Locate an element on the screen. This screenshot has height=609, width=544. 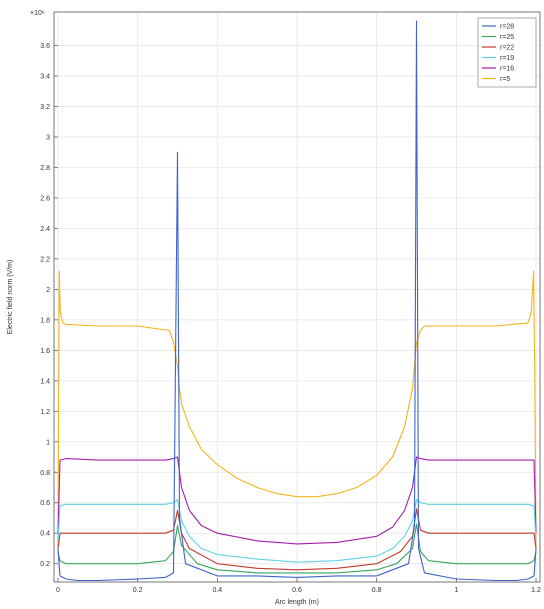
y-tick-label: 1.6 is located at coordinates (45, 351).